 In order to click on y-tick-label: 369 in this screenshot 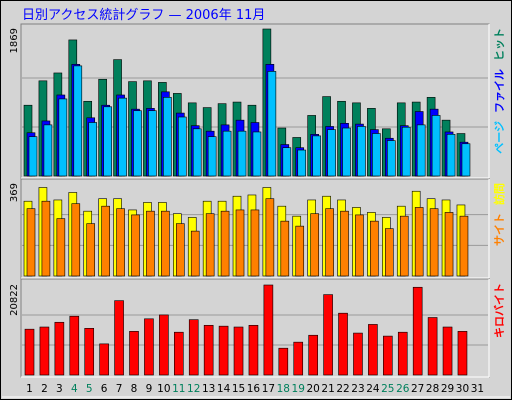, I will do `click(14, 192)`.